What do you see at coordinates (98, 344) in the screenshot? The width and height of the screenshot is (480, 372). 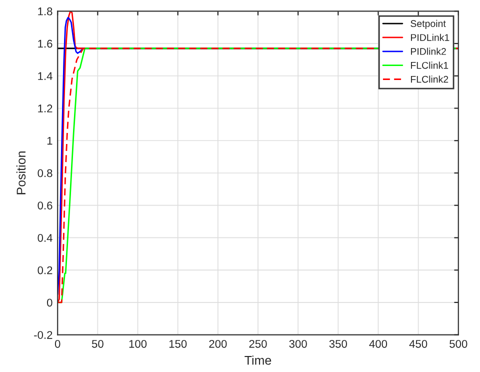 I see `x-tick-label: 50` at bounding box center [98, 344].